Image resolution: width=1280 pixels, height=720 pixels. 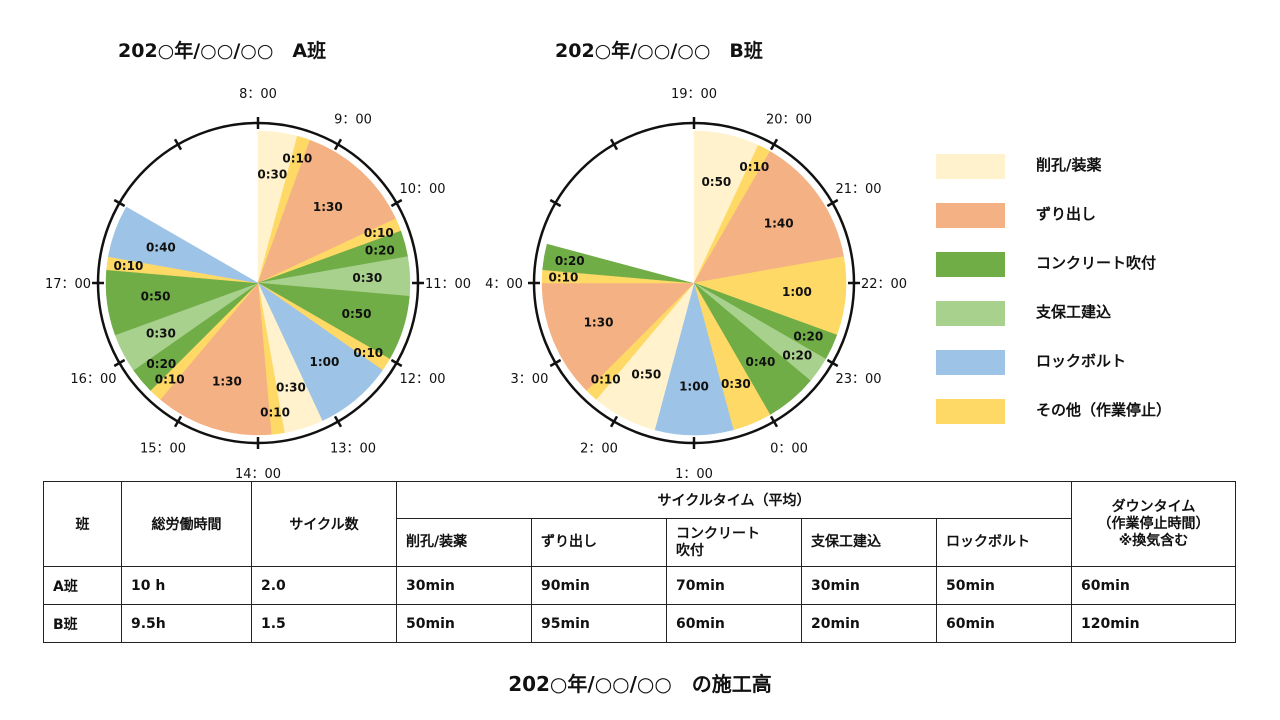 What do you see at coordinates (186, 623) in the screenshot?
I see `cell-total: 9.5h` at bounding box center [186, 623].